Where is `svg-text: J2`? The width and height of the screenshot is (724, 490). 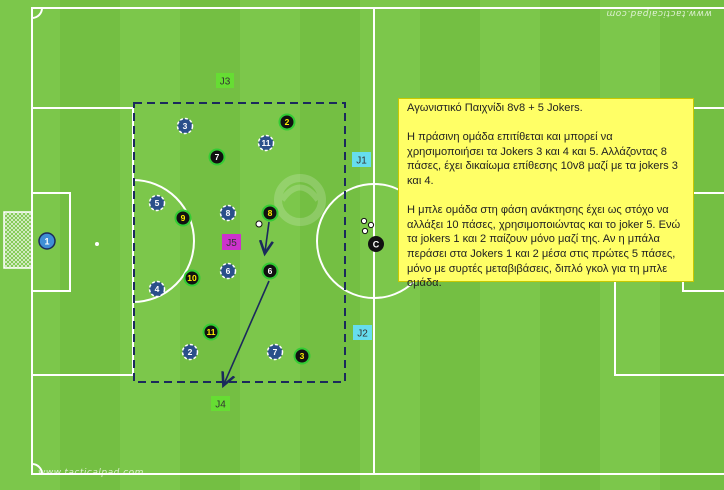
svg-text: J2 is located at coordinates (362, 334).